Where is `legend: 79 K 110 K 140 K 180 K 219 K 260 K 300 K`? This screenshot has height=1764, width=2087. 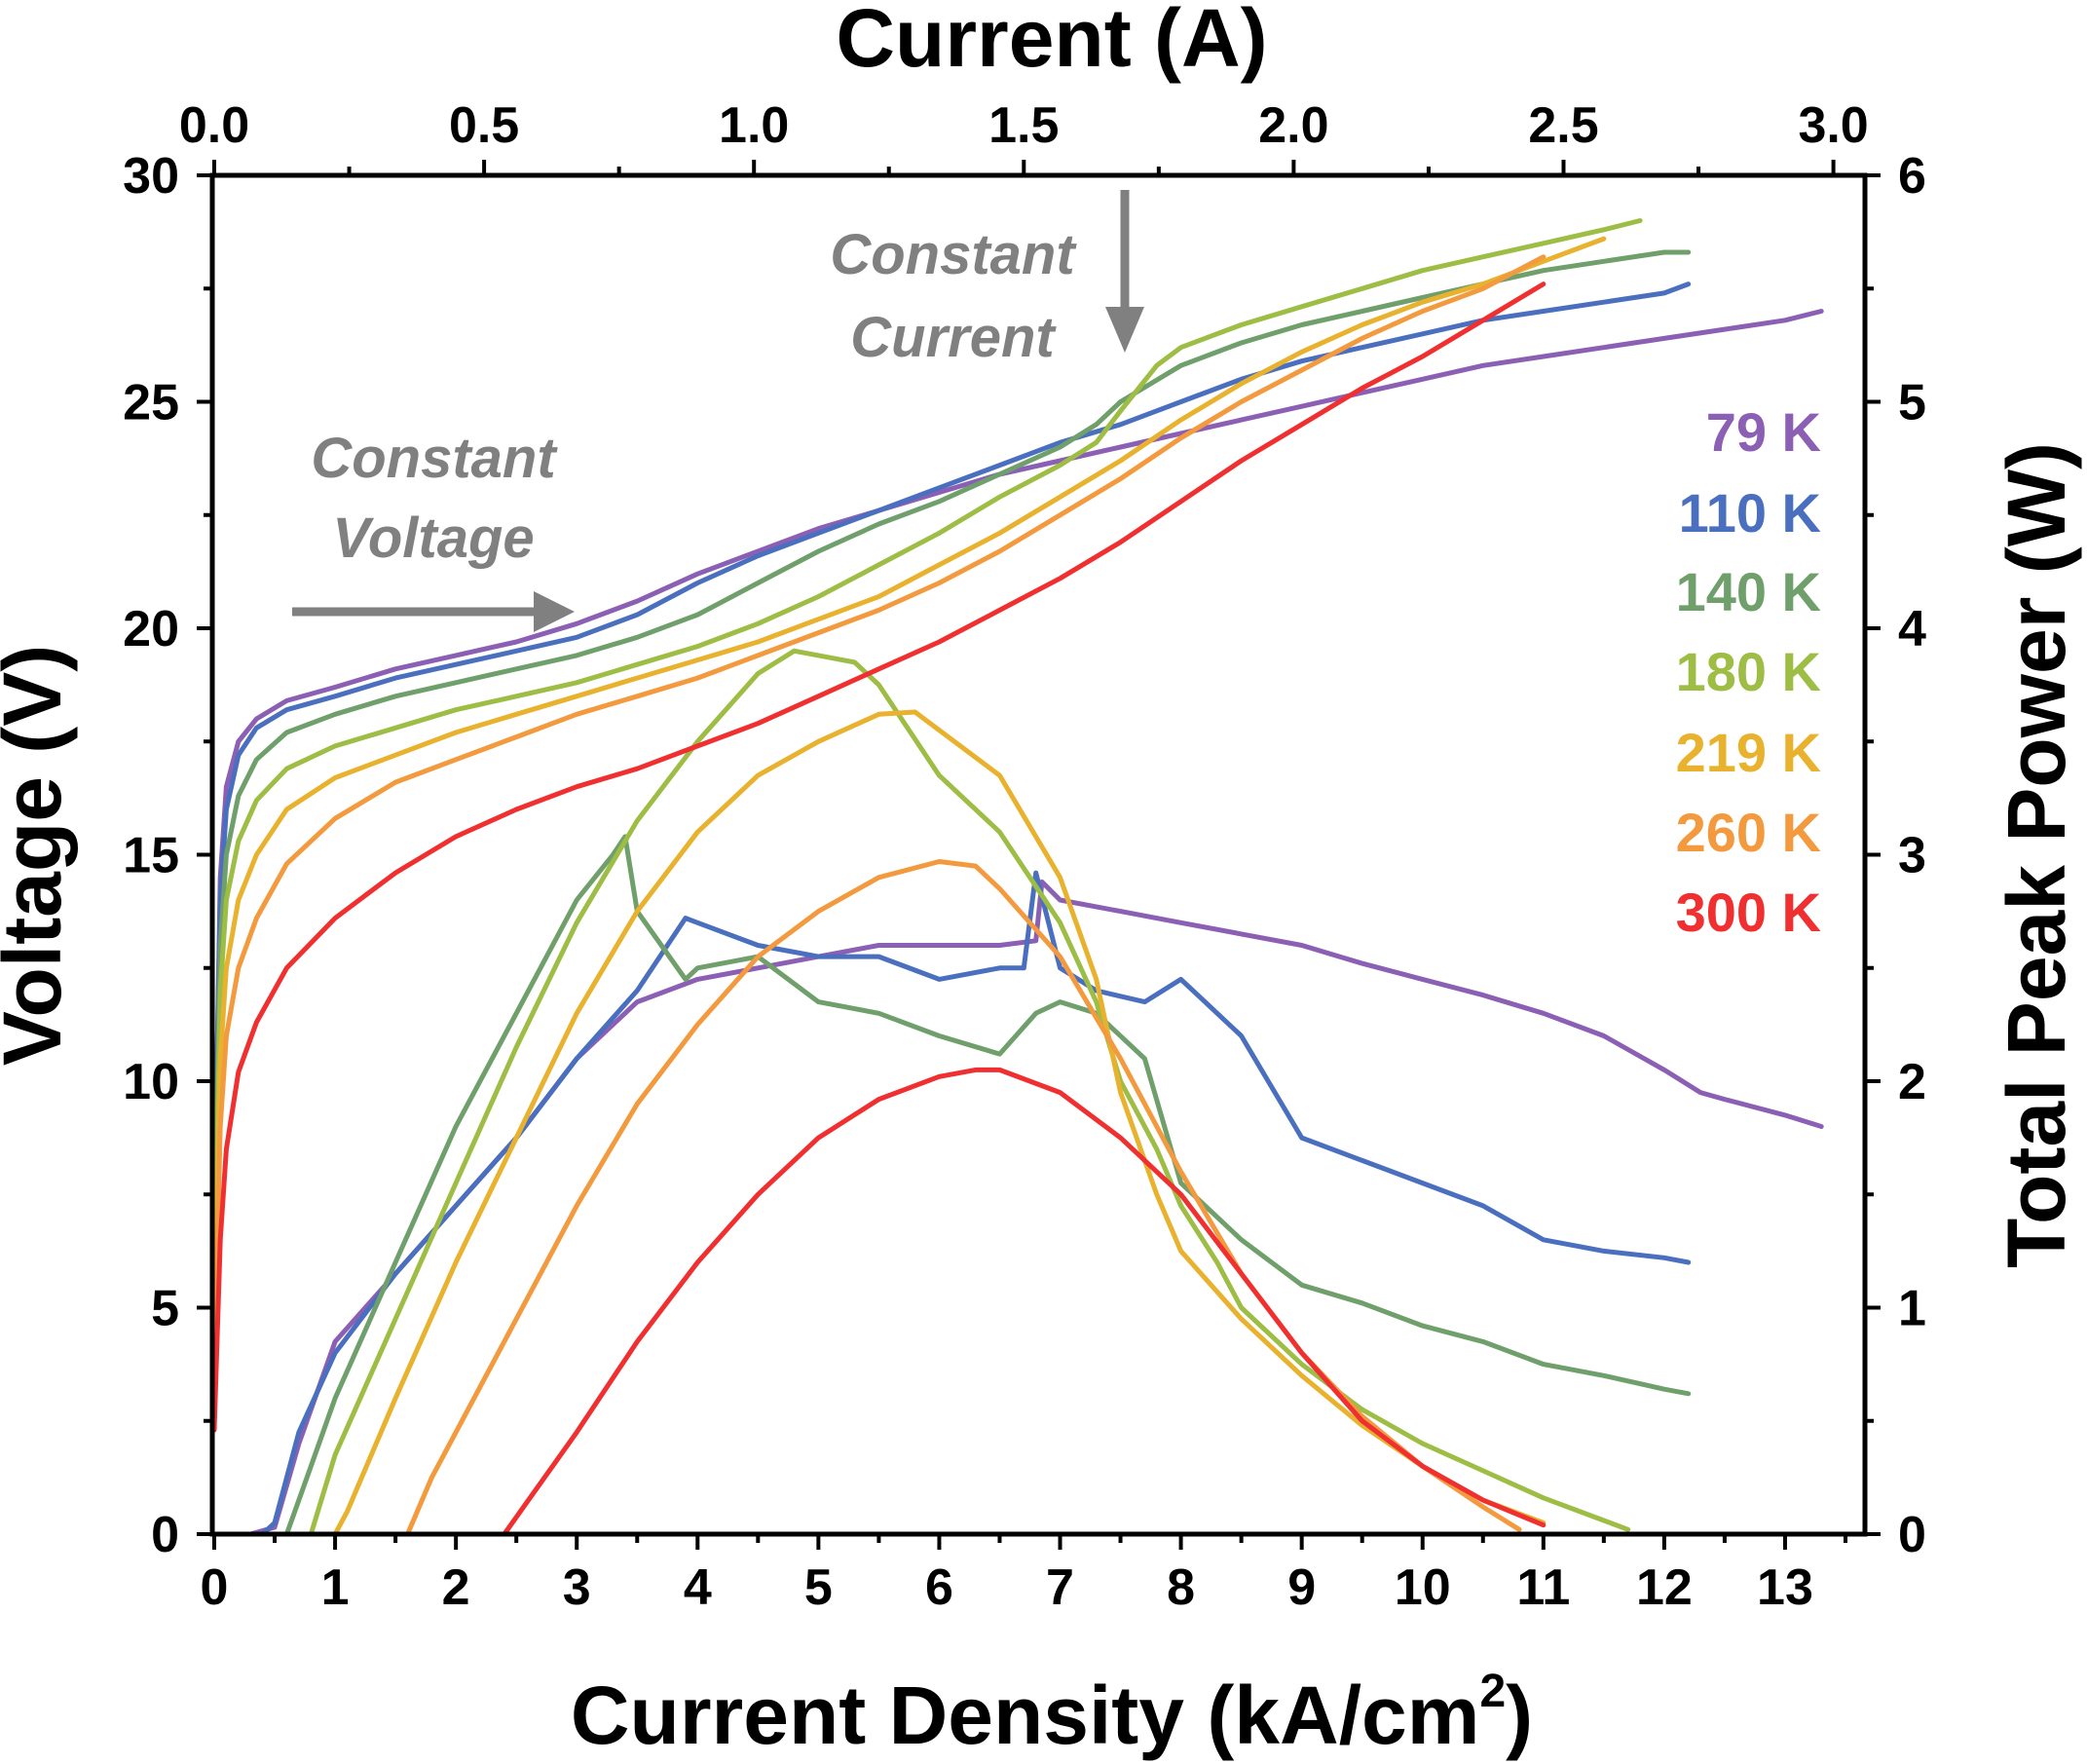 legend: 79 K 110 K 140 K 180 K 219 K 260 K 300 K is located at coordinates (1748, 672).